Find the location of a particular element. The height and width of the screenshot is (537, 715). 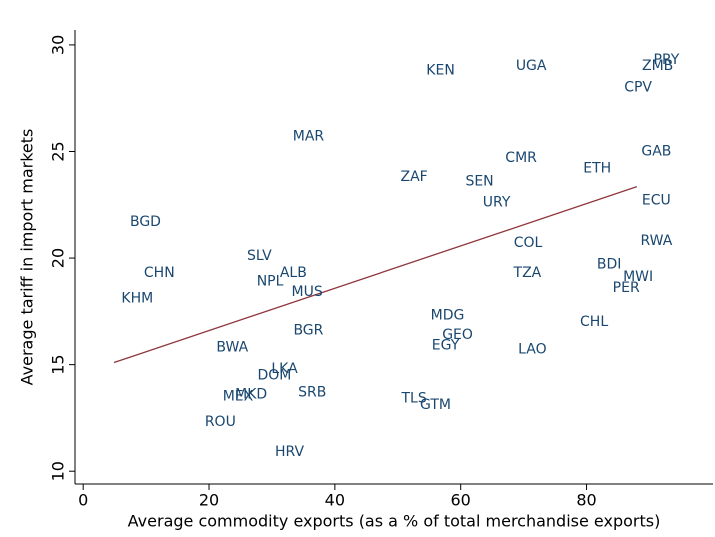

point-label: KEN is located at coordinates (440, 70).